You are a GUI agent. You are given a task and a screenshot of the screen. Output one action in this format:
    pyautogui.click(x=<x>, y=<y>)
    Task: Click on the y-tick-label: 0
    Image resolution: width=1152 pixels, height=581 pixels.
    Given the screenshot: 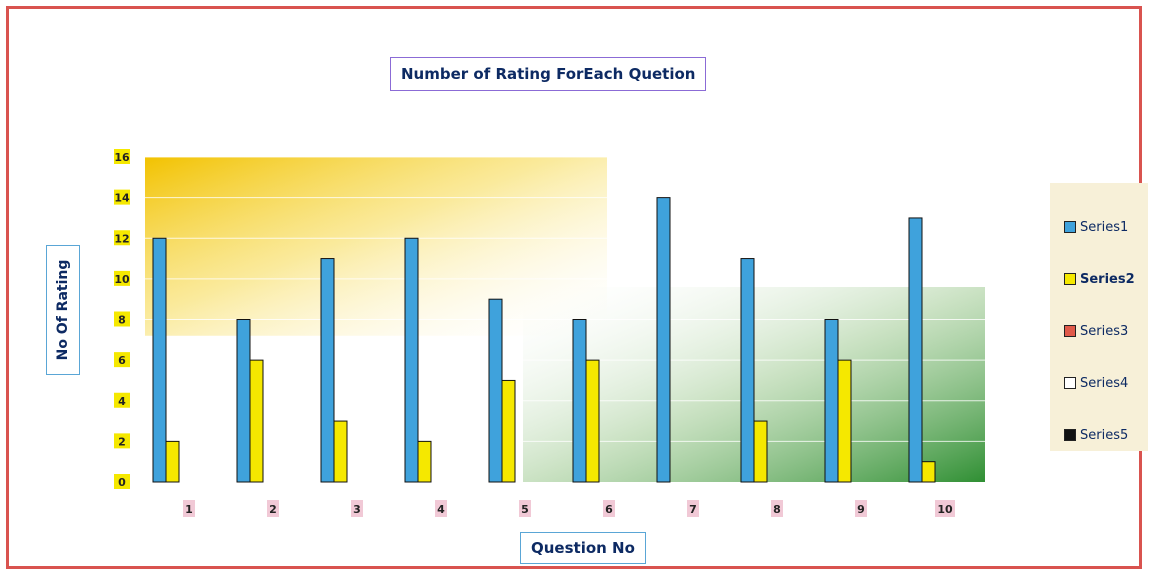 What is the action you would take?
    pyautogui.click(x=122, y=482)
    